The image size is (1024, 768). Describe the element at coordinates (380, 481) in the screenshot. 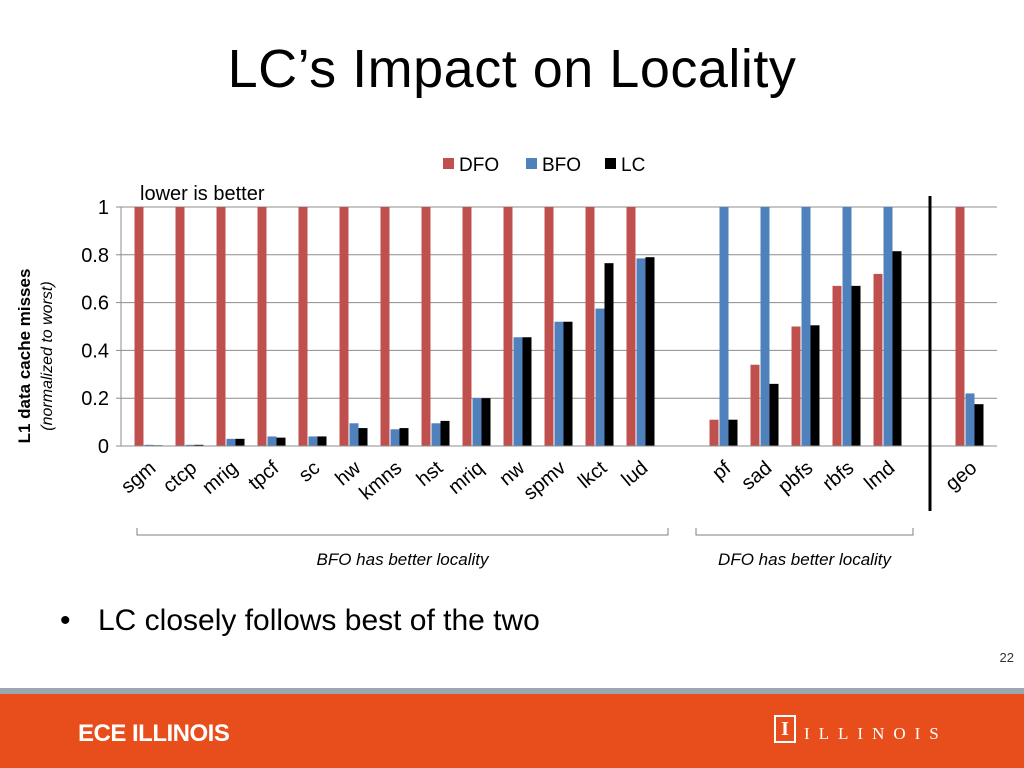

I see `x-category-label: kmns` at that location.